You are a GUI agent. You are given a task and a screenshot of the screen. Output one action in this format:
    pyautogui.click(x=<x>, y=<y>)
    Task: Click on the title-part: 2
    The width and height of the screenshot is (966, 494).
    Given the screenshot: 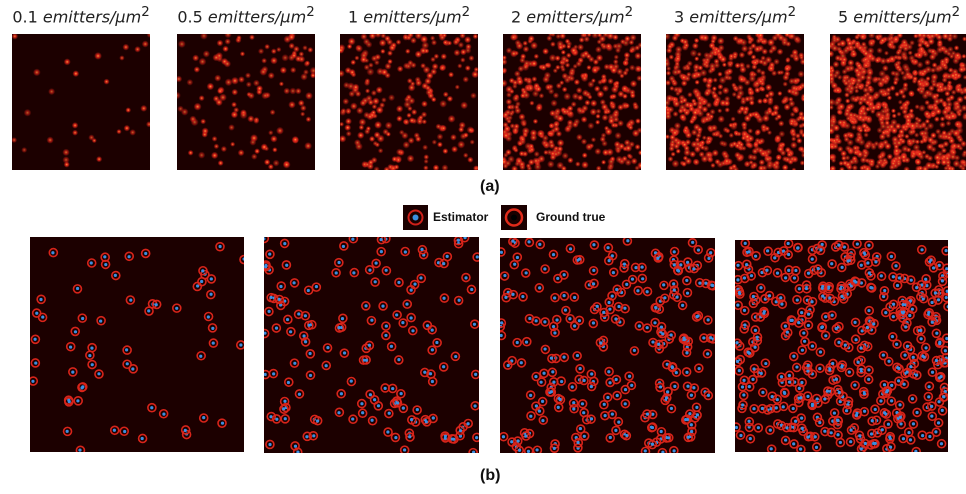 What is the action you would take?
    pyautogui.click(x=145, y=12)
    